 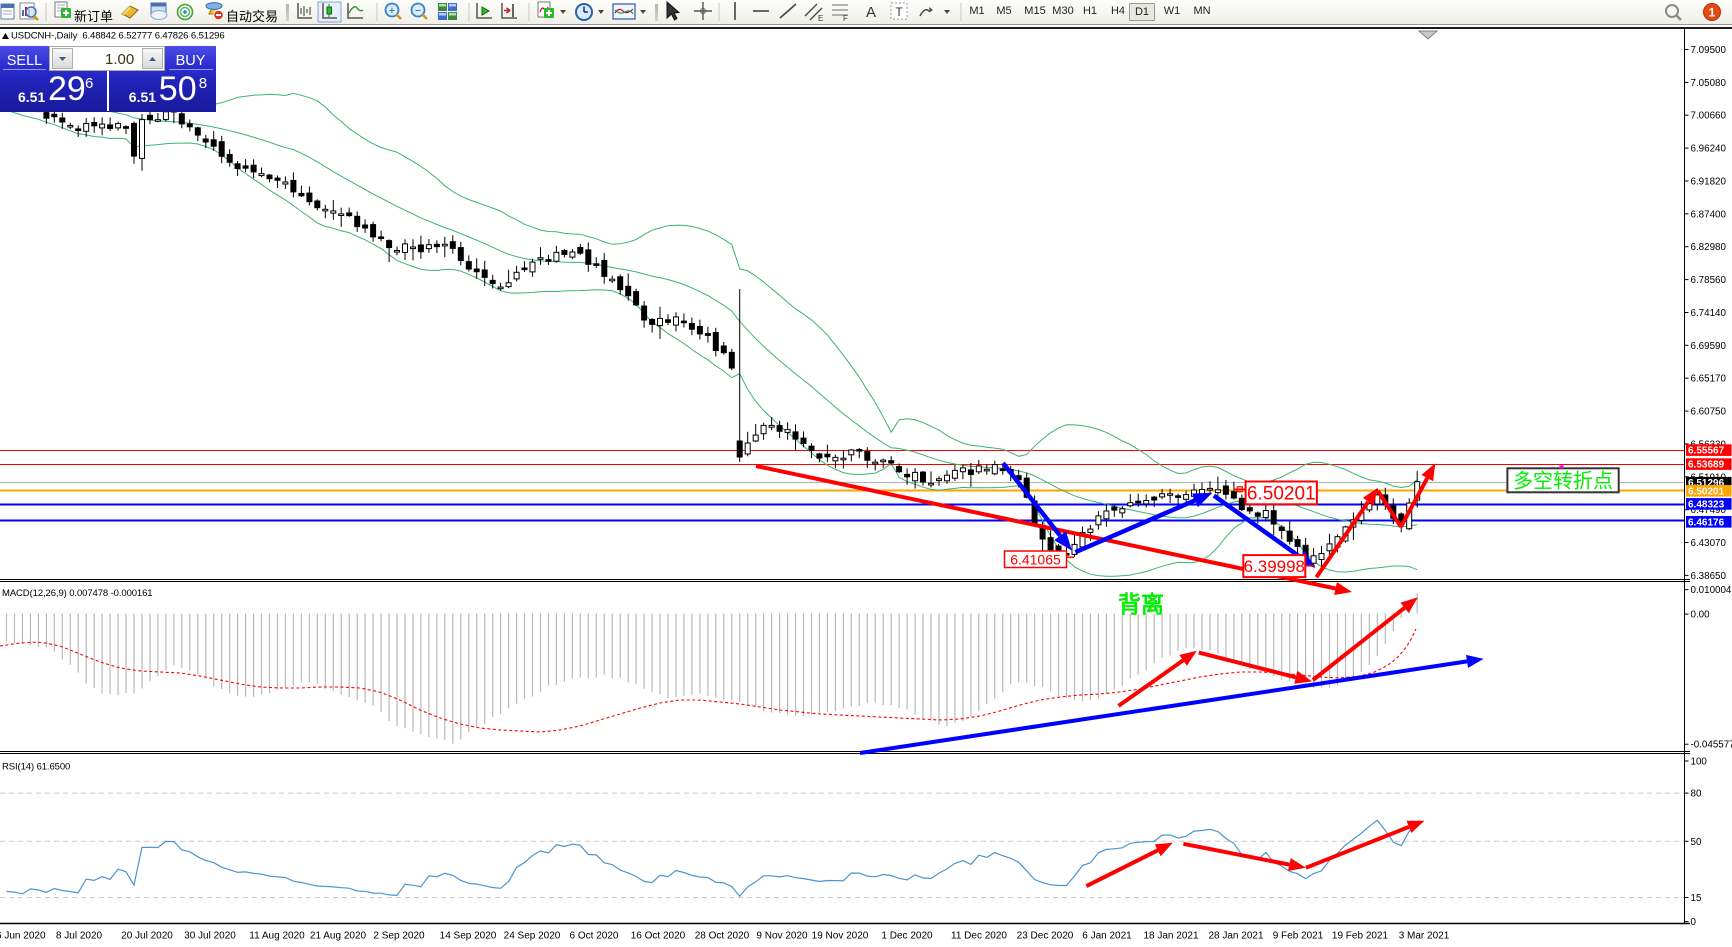 I want to click on svg-text: 6.82980, so click(x=1709, y=247).